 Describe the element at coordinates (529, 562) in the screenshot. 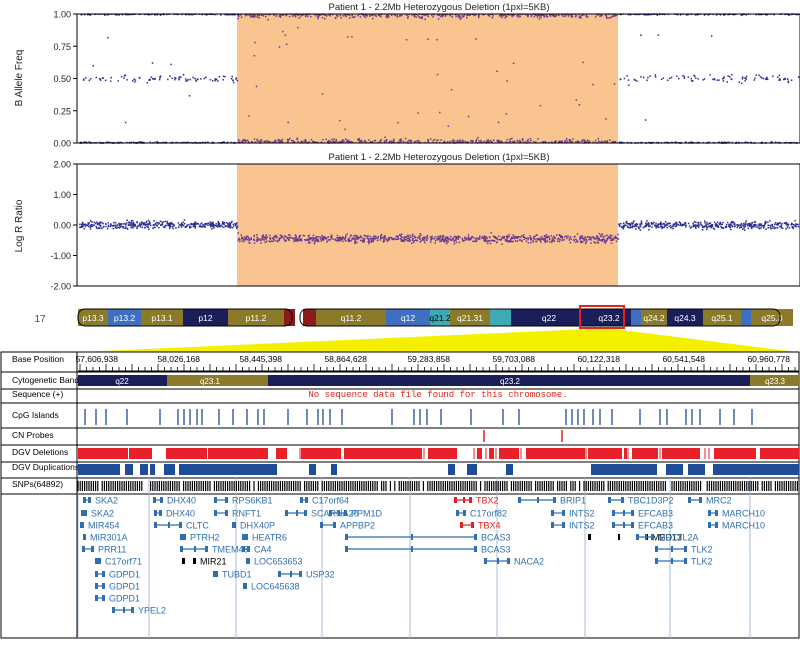

I see `gene-label: NACA2` at that location.